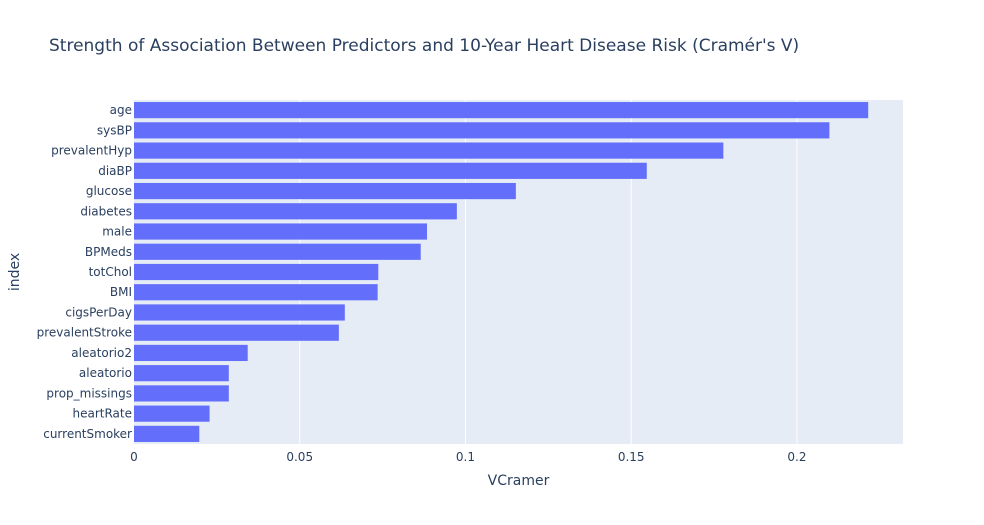 This screenshot has width=984, height=525. I want to click on bar-aleatorio, so click(181, 373).